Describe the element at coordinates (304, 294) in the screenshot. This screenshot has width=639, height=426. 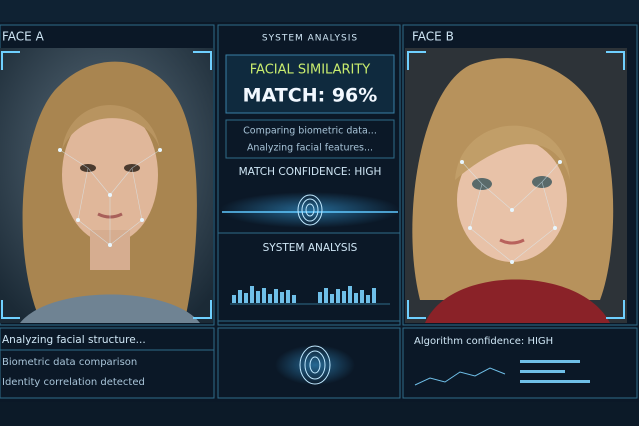
I see `mini-chart` at that location.